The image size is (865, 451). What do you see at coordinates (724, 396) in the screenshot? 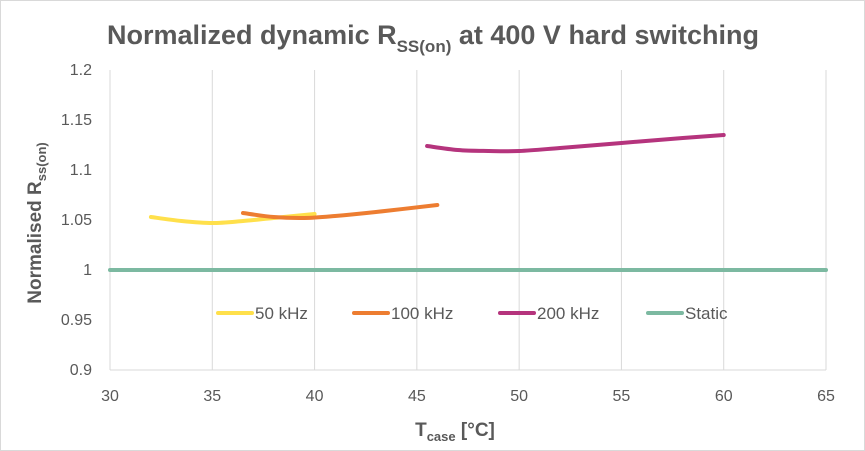
I see `x-tick-label: 60` at bounding box center [724, 396].